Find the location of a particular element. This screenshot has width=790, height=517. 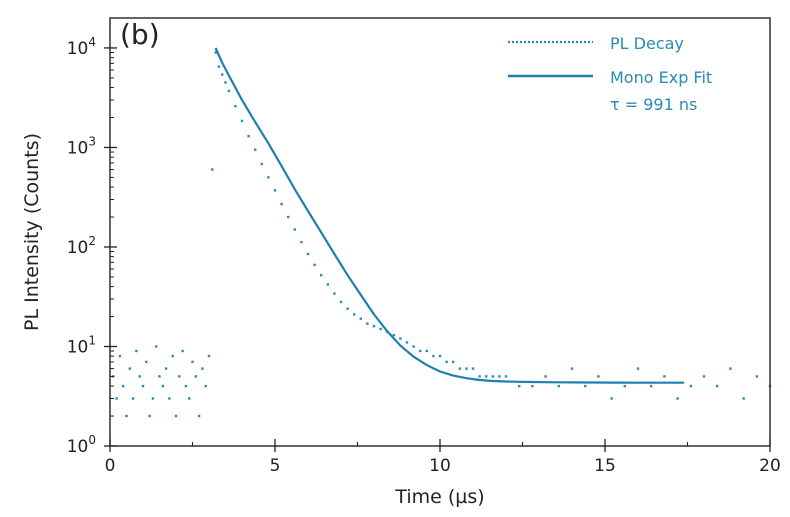

panel-label: (b) is located at coordinates (140, 34).